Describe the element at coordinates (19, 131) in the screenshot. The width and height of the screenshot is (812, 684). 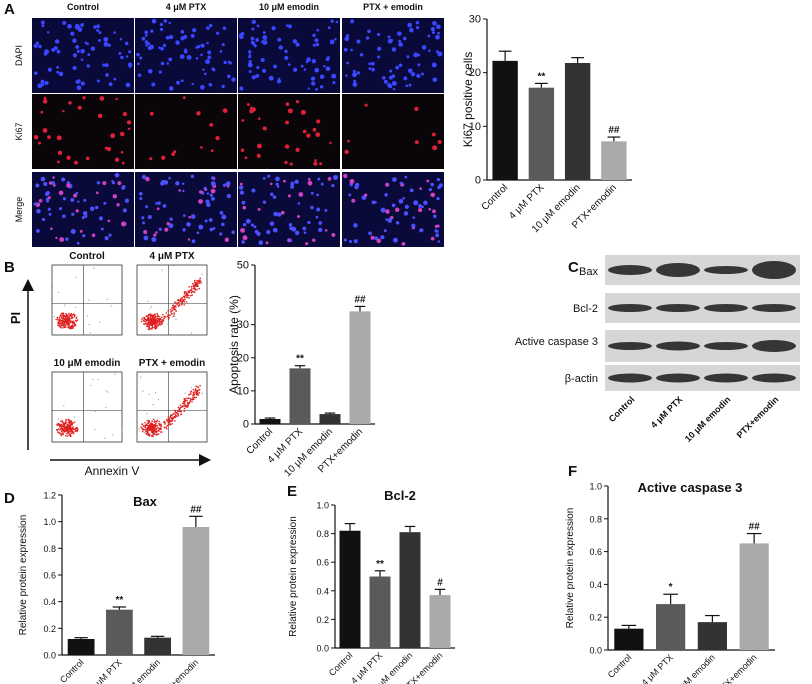
I see `row-label: Ki67` at that location.